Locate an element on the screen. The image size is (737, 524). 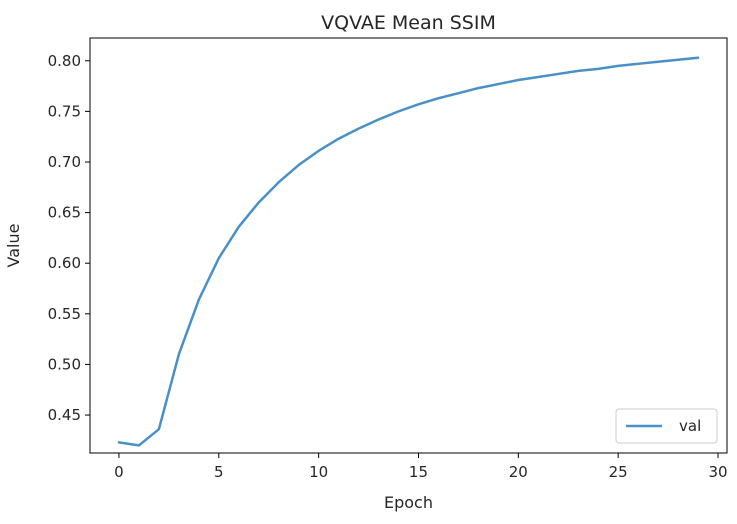
y-tick-label: 0.60 is located at coordinates (64, 263).